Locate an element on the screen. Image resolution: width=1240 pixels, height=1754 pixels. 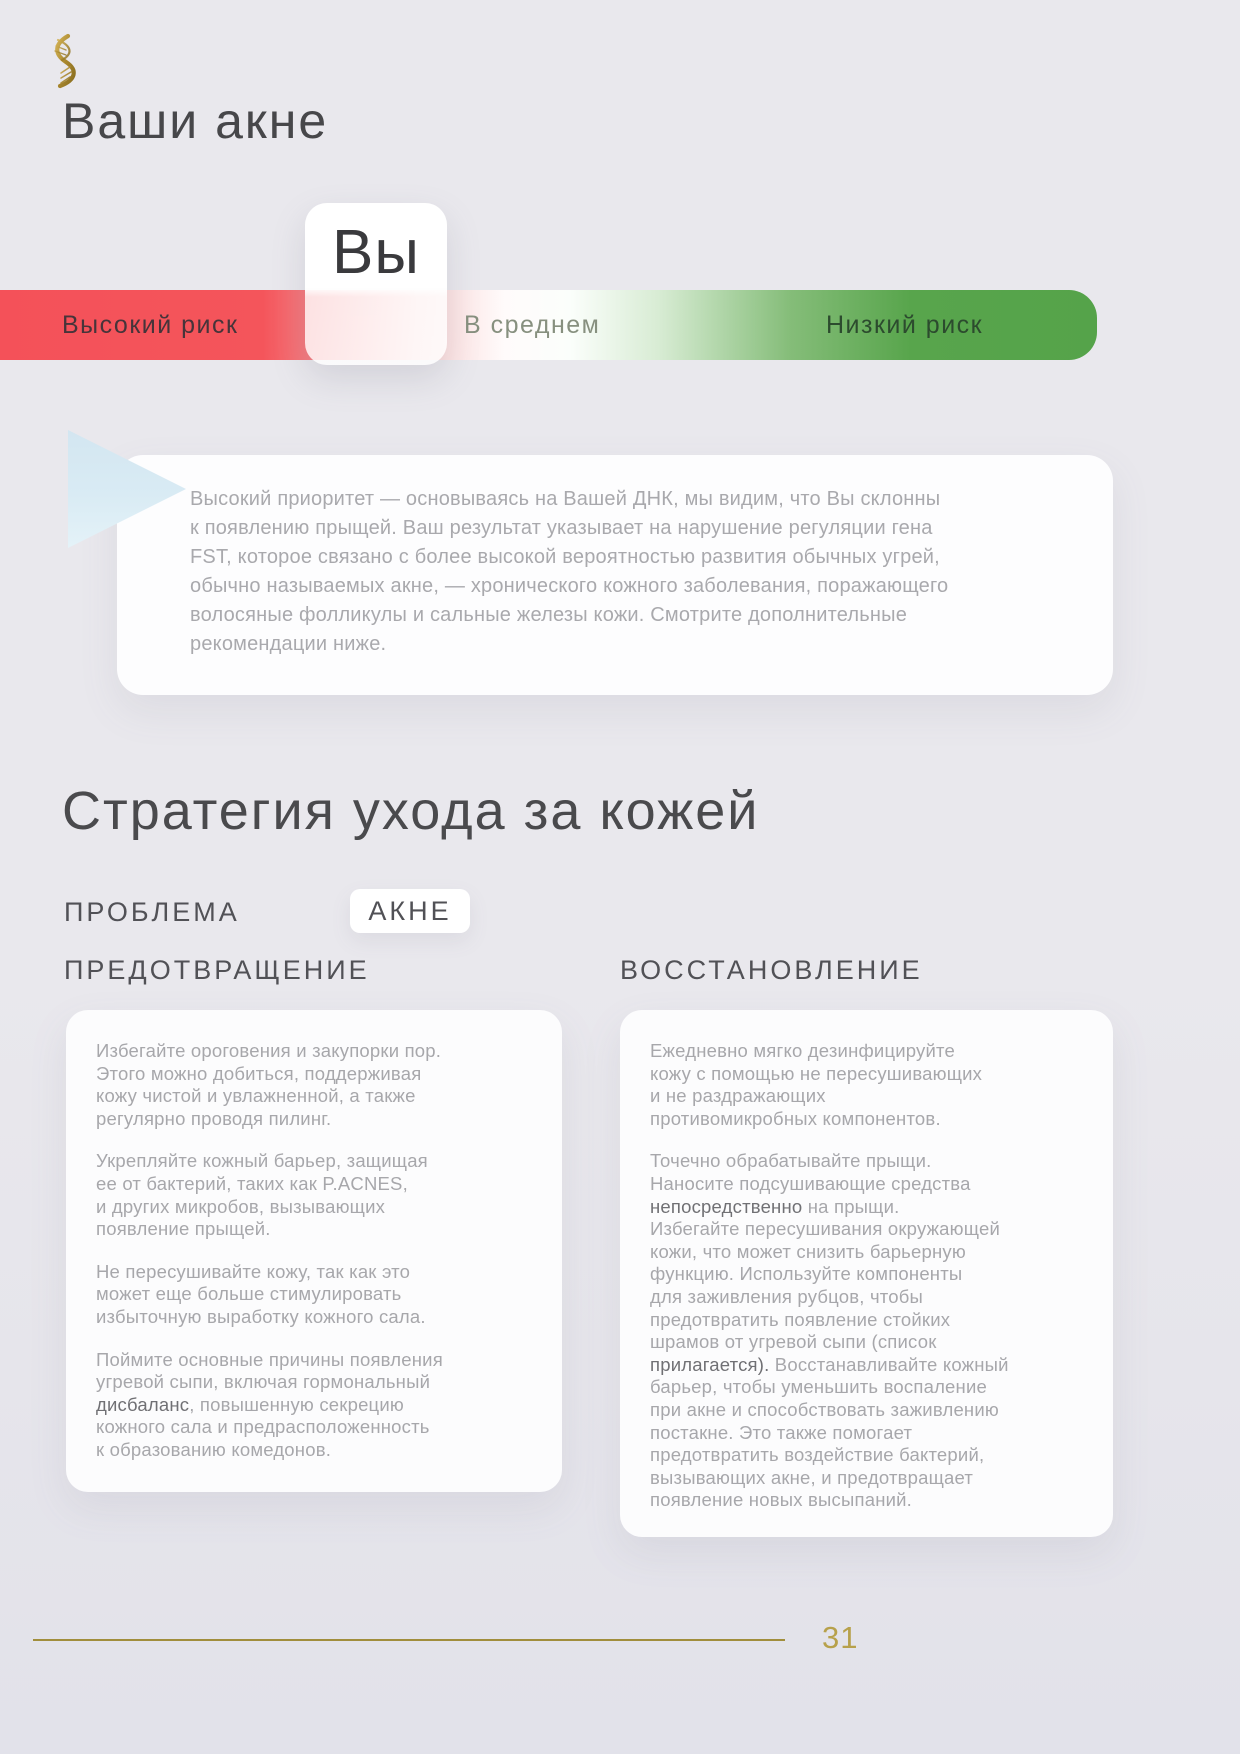
column-header-restoration: ВОССТАНОВЛЕНИЕ is located at coordinates (771, 970).